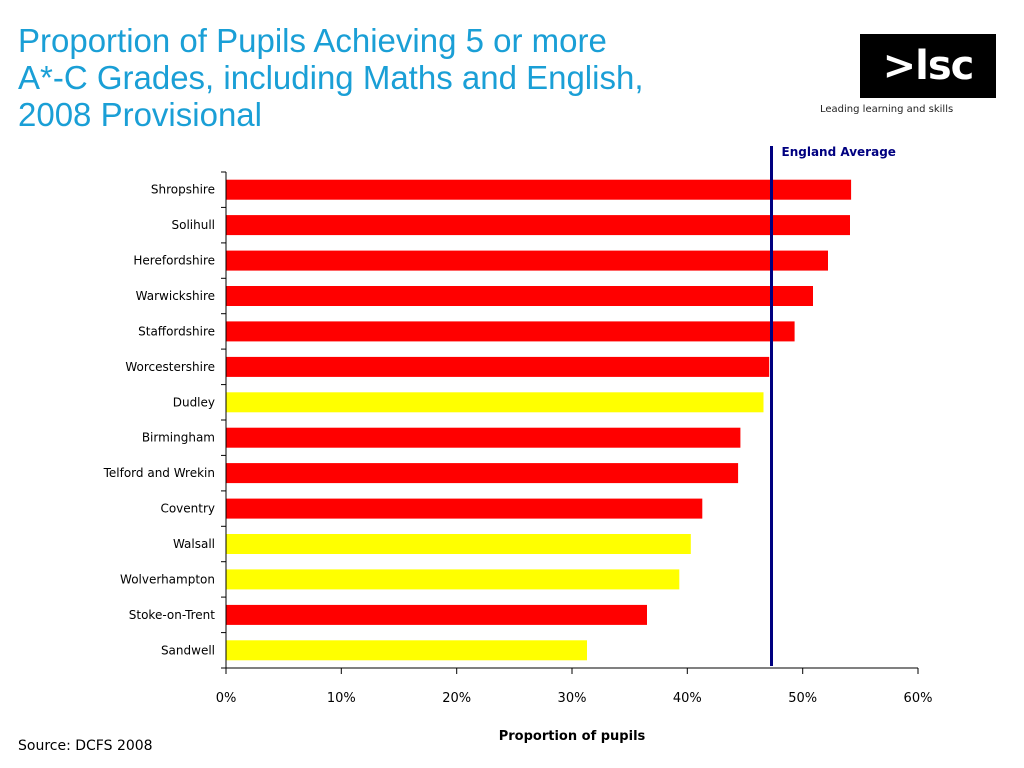  What do you see at coordinates (312, 40) in the screenshot?
I see `title-line-1: Proportion of Pupils Achieving 5 or more` at bounding box center [312, 40].